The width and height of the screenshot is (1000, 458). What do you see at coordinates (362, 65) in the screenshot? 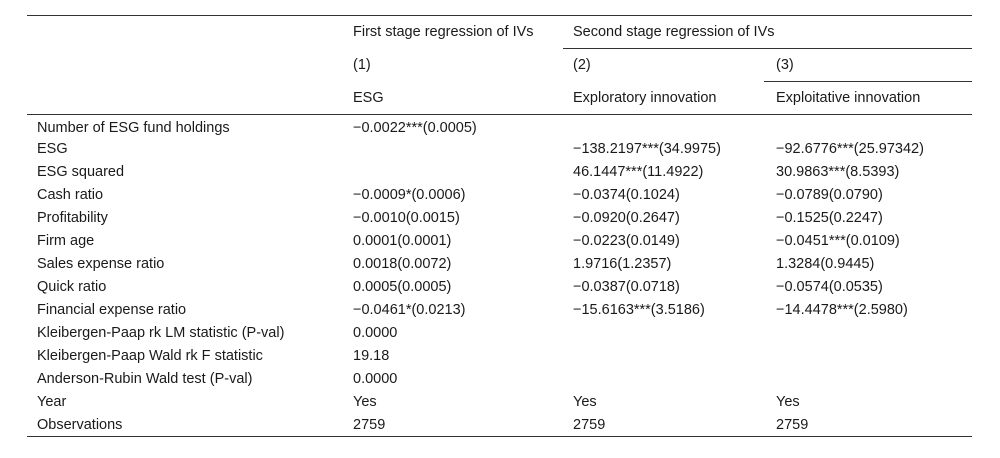
I see `col-number-1: (1)` at bounding box center [362, 65].